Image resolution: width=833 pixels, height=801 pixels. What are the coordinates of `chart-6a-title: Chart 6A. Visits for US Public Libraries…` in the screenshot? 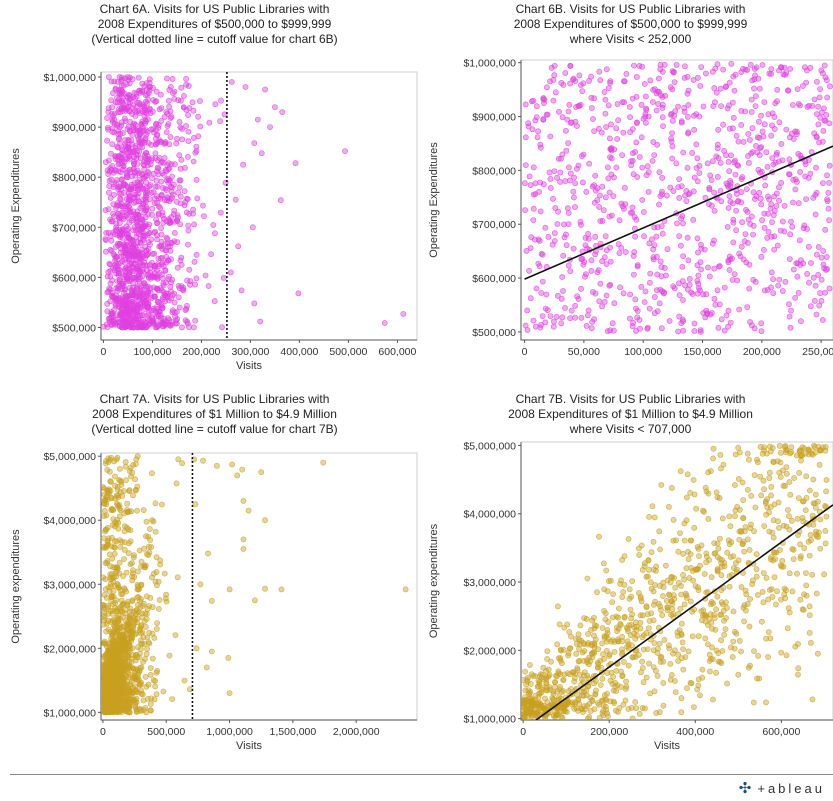 It's located at (214, 24).